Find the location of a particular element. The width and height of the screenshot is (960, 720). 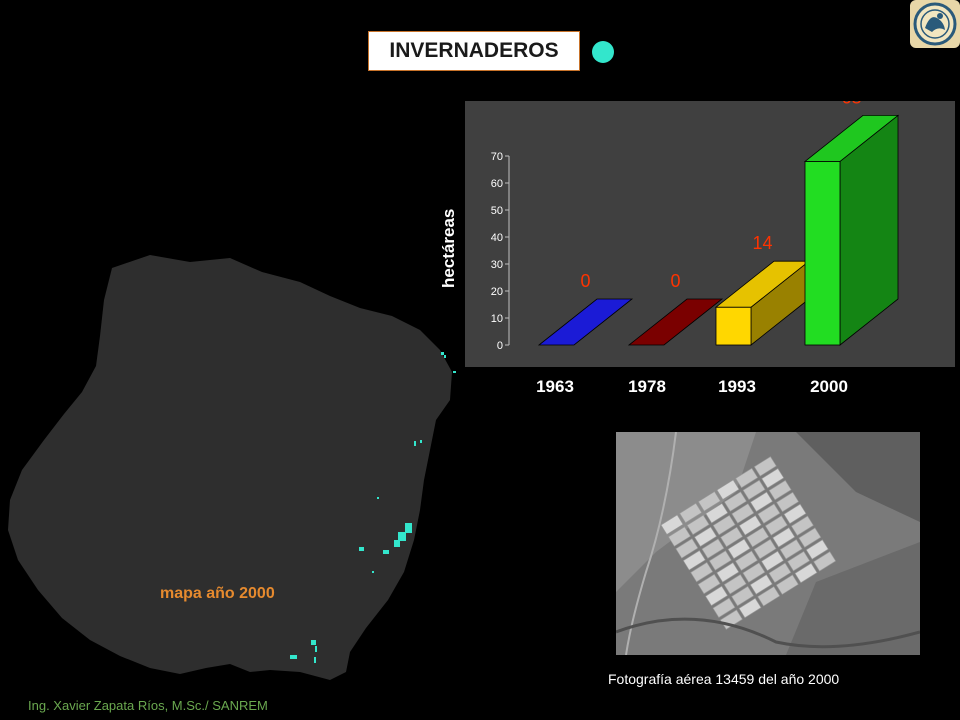

y-tick-label: 30 is located at coordinates (497, 265).